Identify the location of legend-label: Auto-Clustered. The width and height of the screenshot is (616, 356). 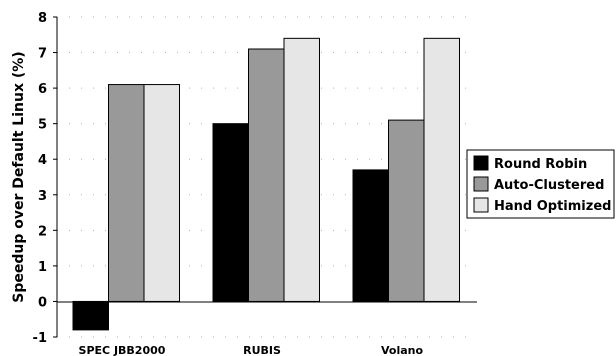
(549, 185).